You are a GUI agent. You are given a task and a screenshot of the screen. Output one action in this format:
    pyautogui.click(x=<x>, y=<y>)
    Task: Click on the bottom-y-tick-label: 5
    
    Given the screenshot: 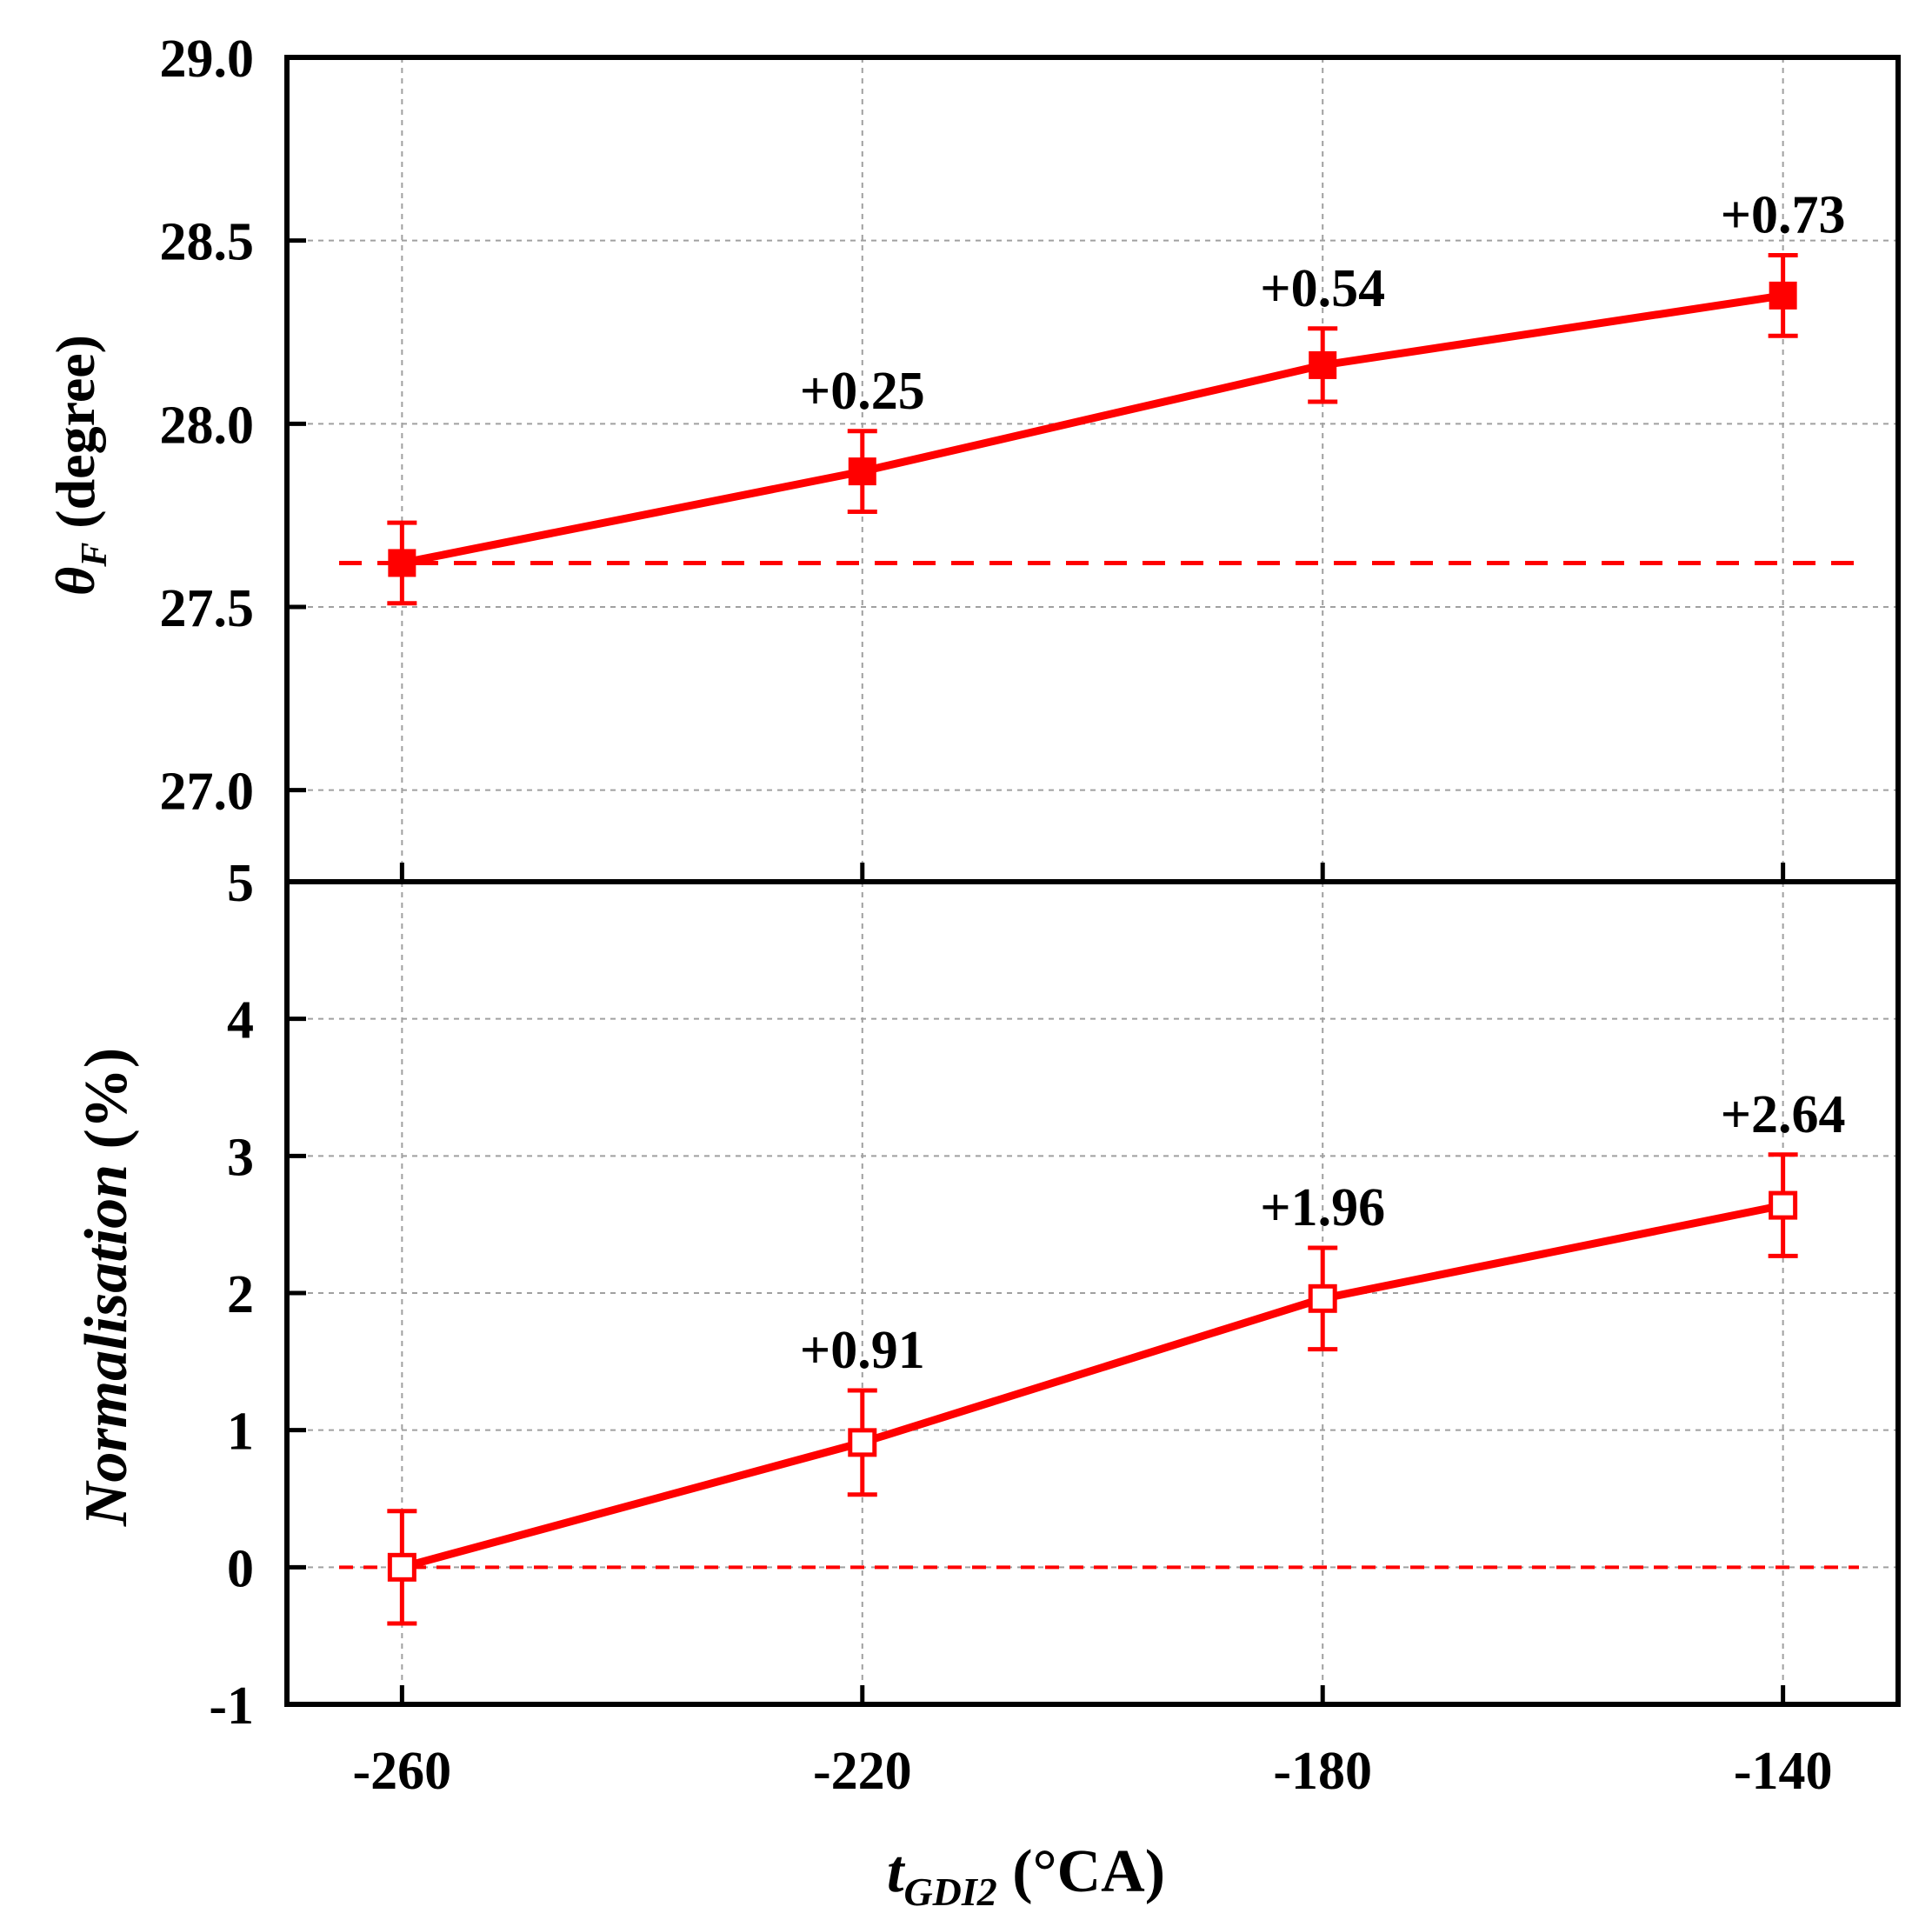 What is the action you would take?
    pyautogui.click(x=241, y=883)
    